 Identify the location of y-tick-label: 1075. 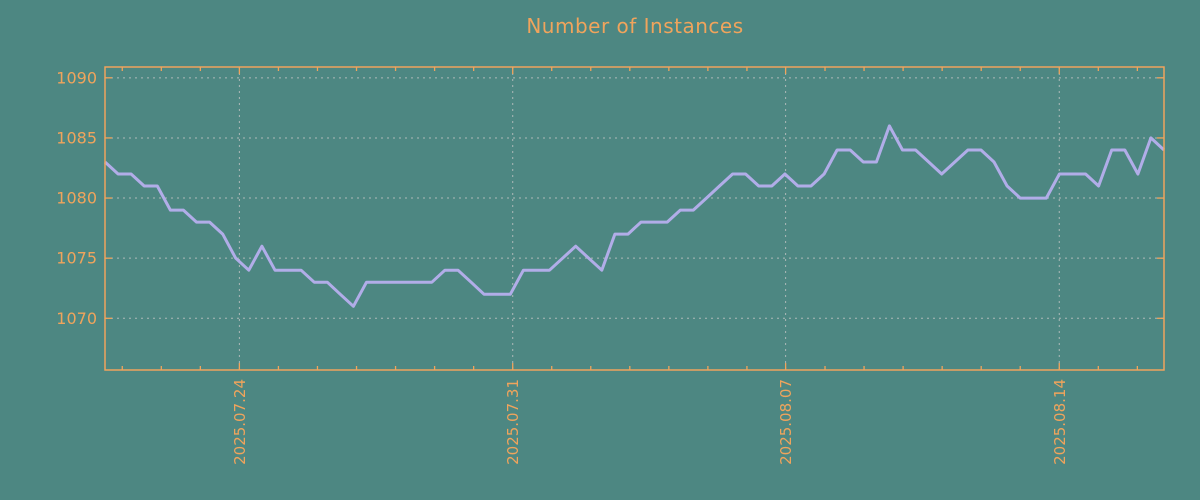
(76, 258).